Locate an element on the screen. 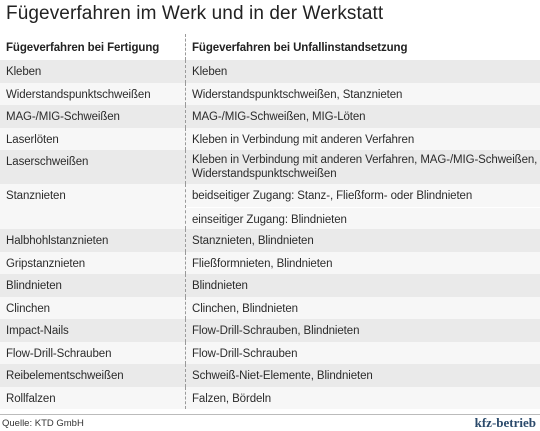 The width and height of the screenshot is (540, 431). column-header-production: Fügeverfahren bei Fertigung is located at coordinates (83, 48).